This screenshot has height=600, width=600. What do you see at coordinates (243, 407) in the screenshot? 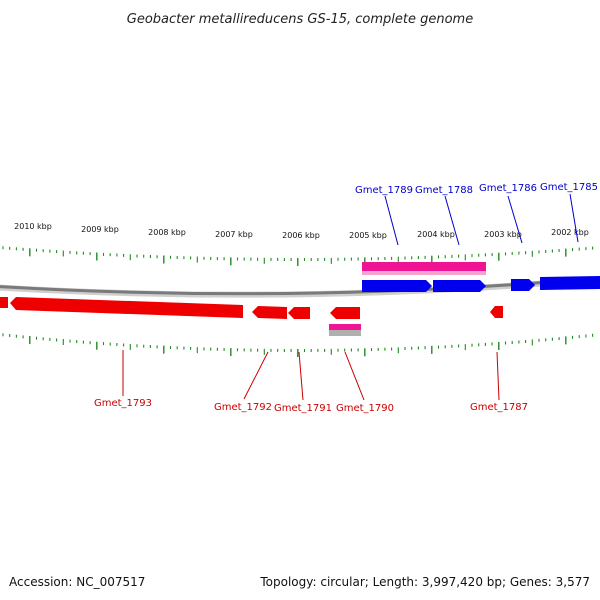
I see `gene-label-gmet-1792: Gmet_1792` at bounding box center [243, 407].